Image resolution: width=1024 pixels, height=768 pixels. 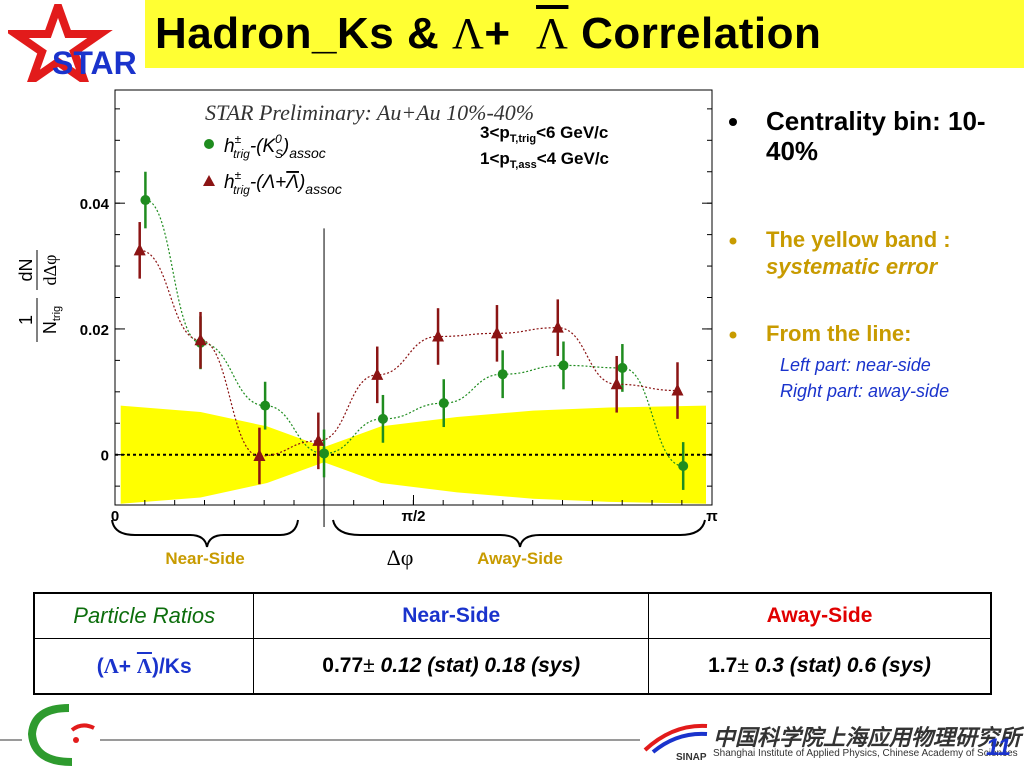 What do you see at coordinates (275, 146) in the screenshot?
I see `legend-ks-label: h± trig-(K0 S)assoc` at bounding box center [275, 146].